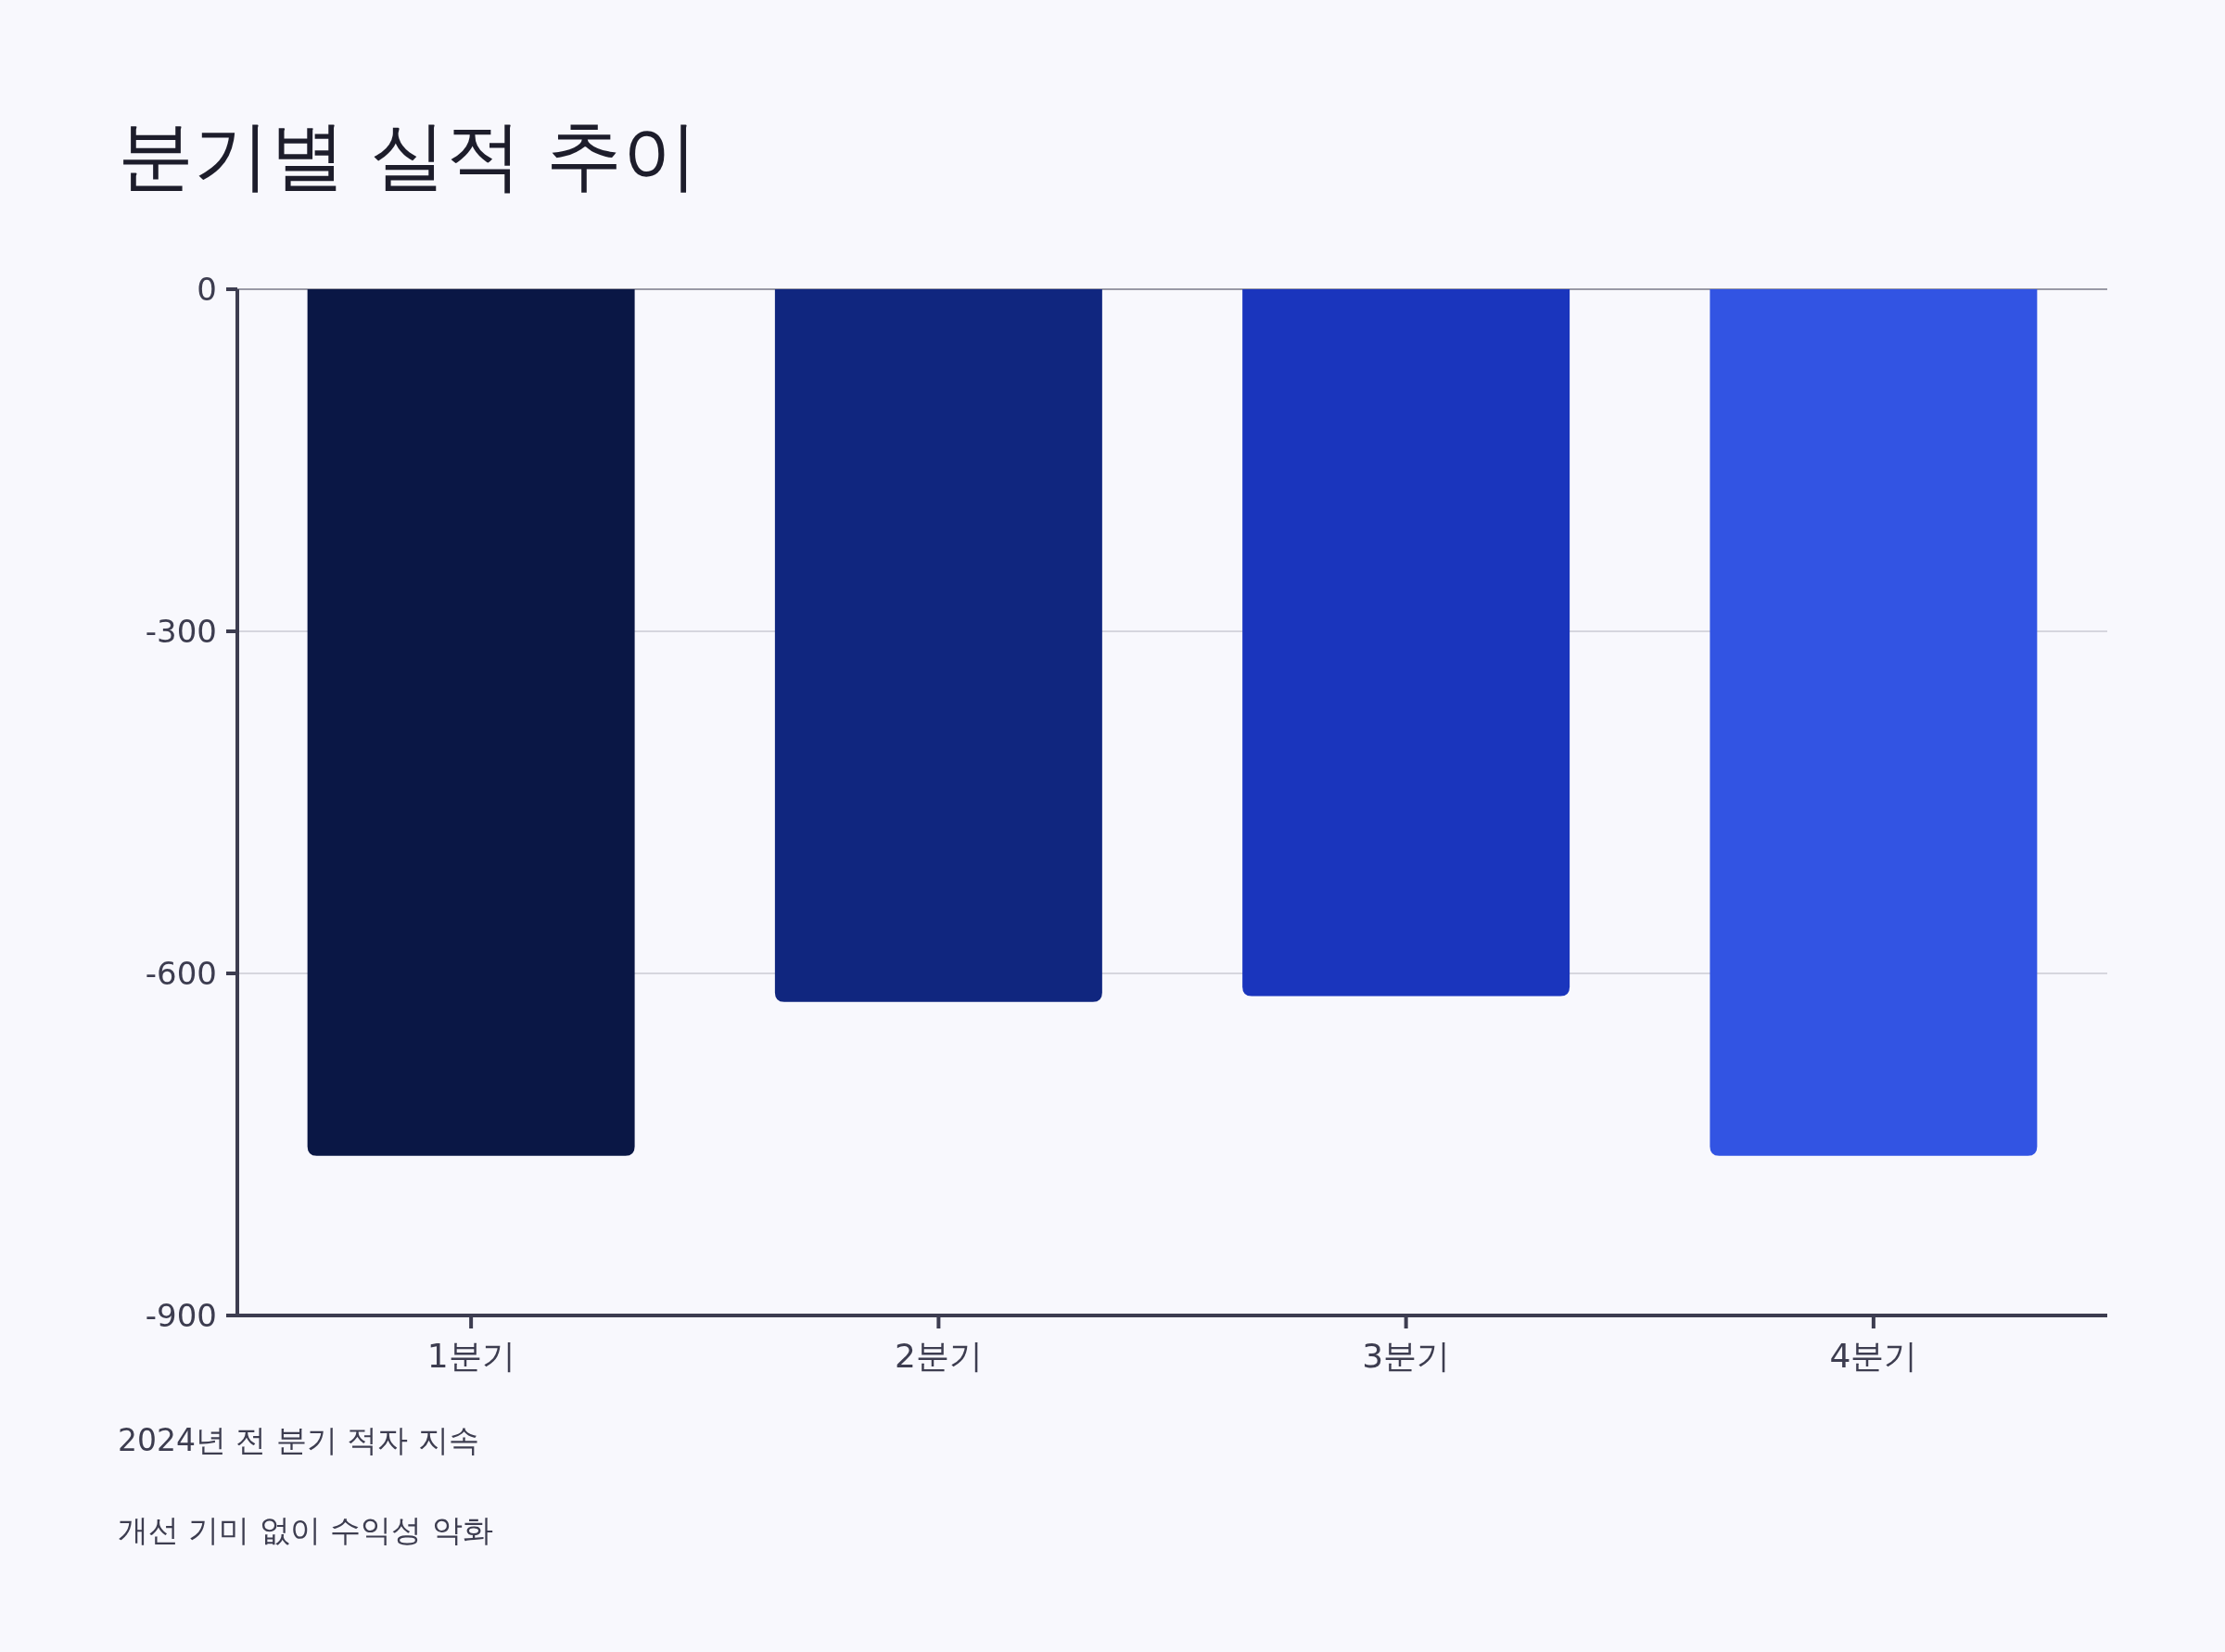 The width and height of the screenshot is (2225, 1652). Describe the element at coordinates (1406, 1356) in the screenshot. I see `x-tick-label: 3분기` at that location.